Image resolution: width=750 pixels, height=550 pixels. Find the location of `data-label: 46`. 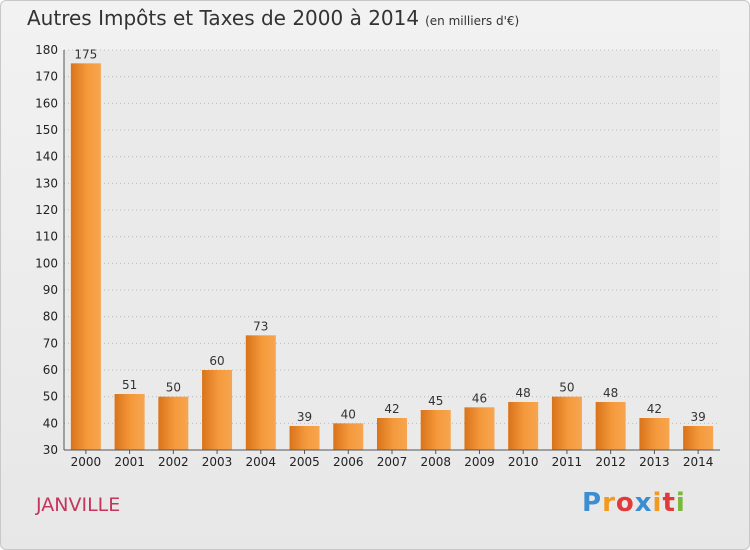

data-label: 46 is located at coordinates (479, 398).